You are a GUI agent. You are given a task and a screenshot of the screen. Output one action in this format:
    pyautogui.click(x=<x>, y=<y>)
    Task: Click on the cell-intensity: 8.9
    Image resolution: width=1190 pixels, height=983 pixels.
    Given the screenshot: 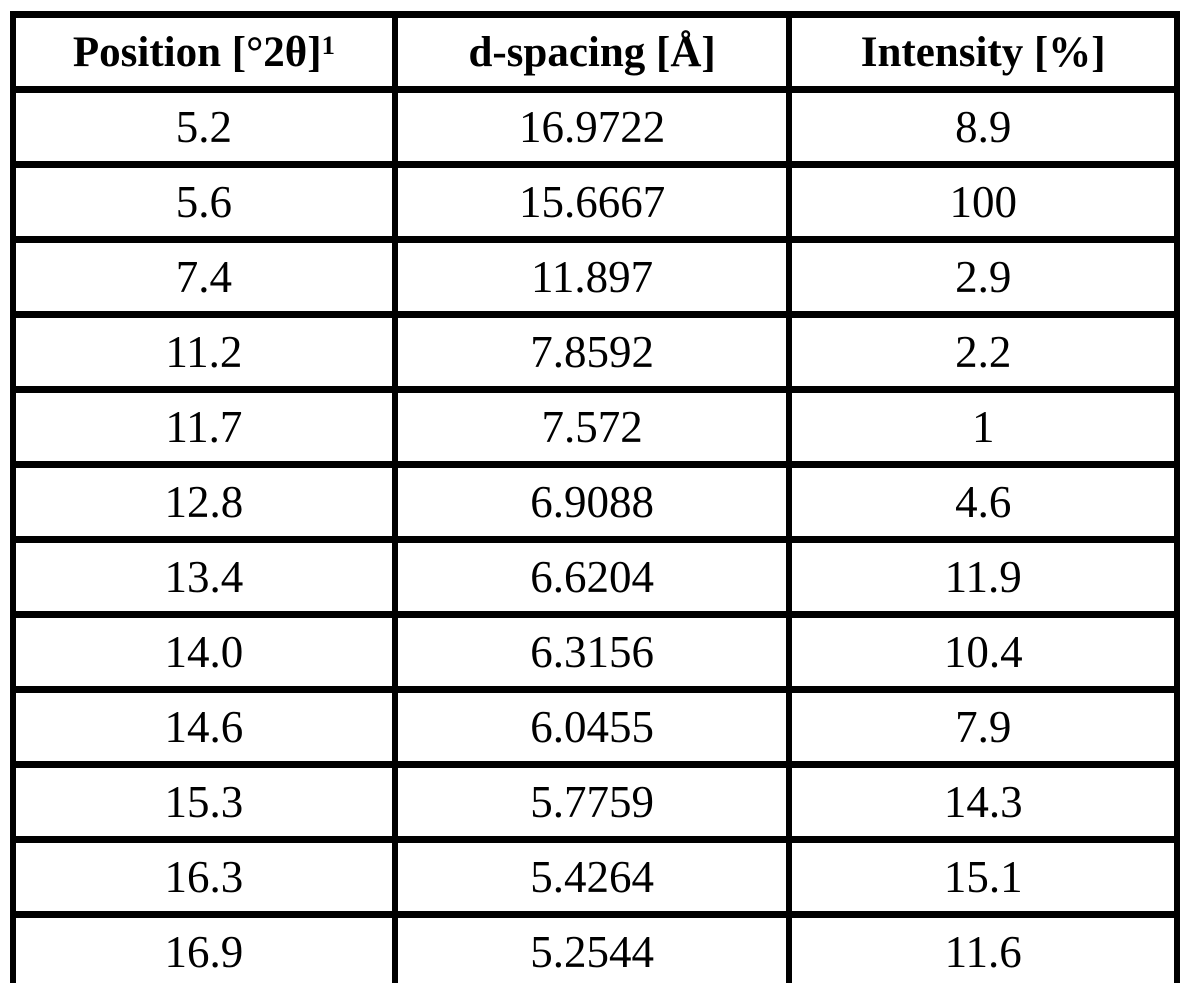 What is the action you would take?
    pyautogui.click(x=983, y=127)
    